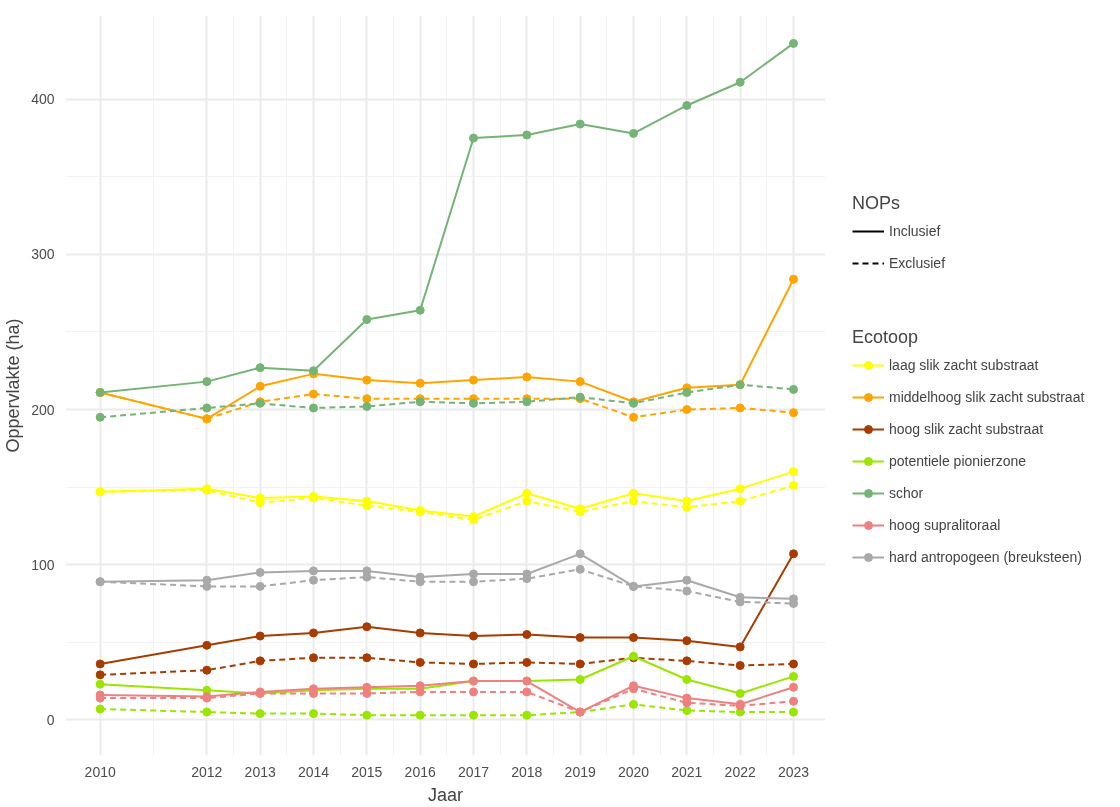  Describe the element at coordinates (957, 461) in the screenshot. I see `legend-label: potentiele pionierzone` at that location.